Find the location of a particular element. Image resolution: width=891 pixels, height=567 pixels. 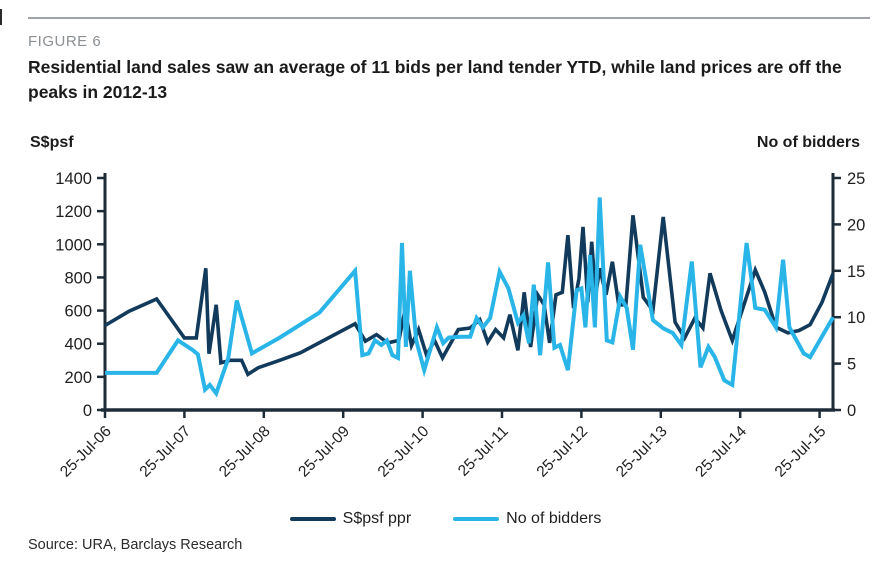

right-tick-label: 10 is located at coordinates (856, 318).